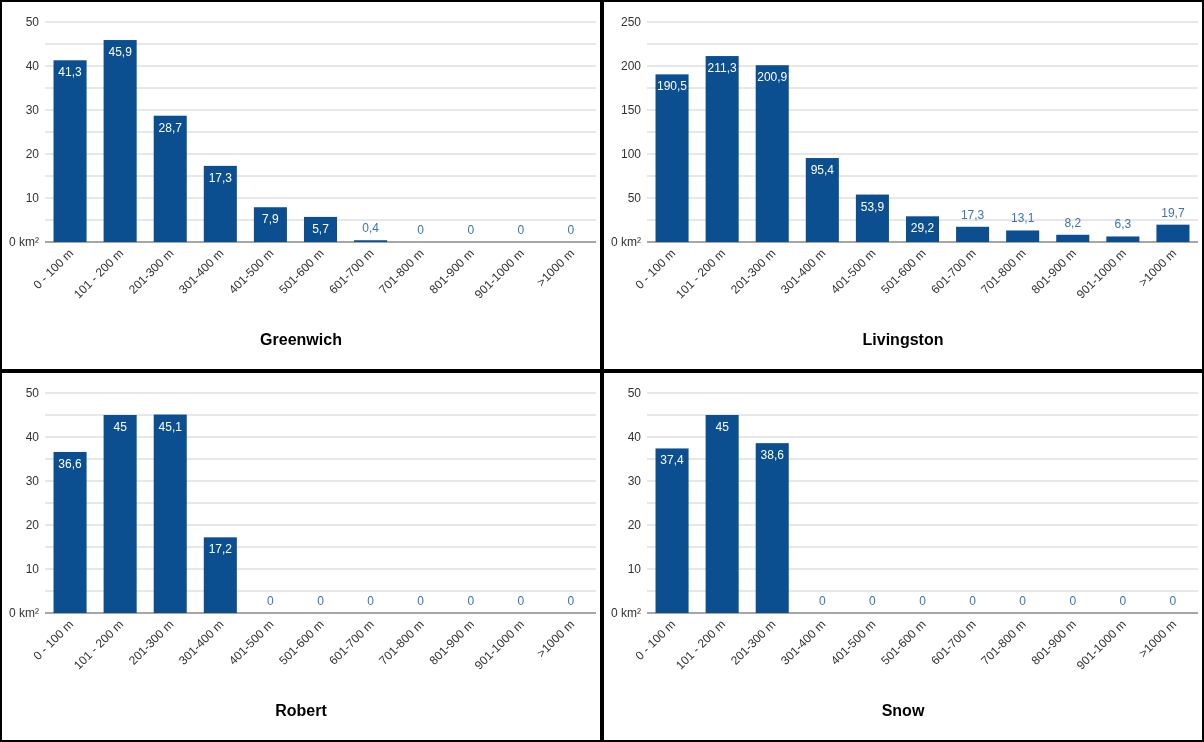  What do you see at coordinates (70, 72) in the screenshot?
I see `data-label: 41,3` at bounding box center [70, 72].